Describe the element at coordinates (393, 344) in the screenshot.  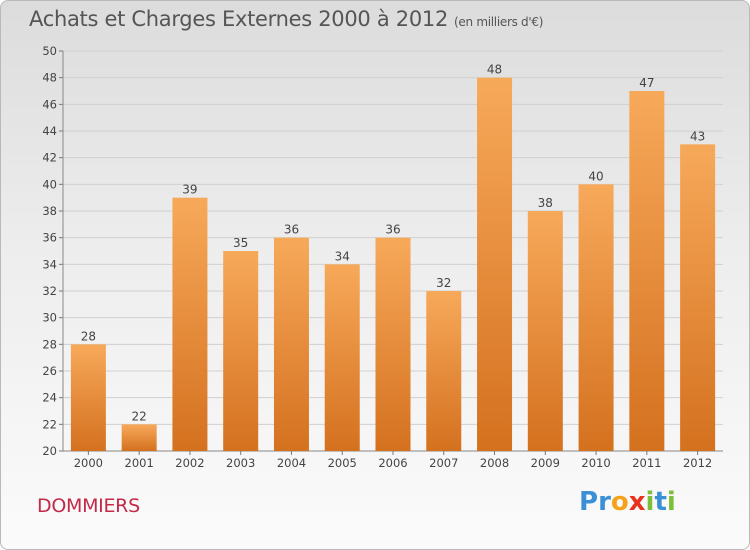
I see `bar-2006` at that location.